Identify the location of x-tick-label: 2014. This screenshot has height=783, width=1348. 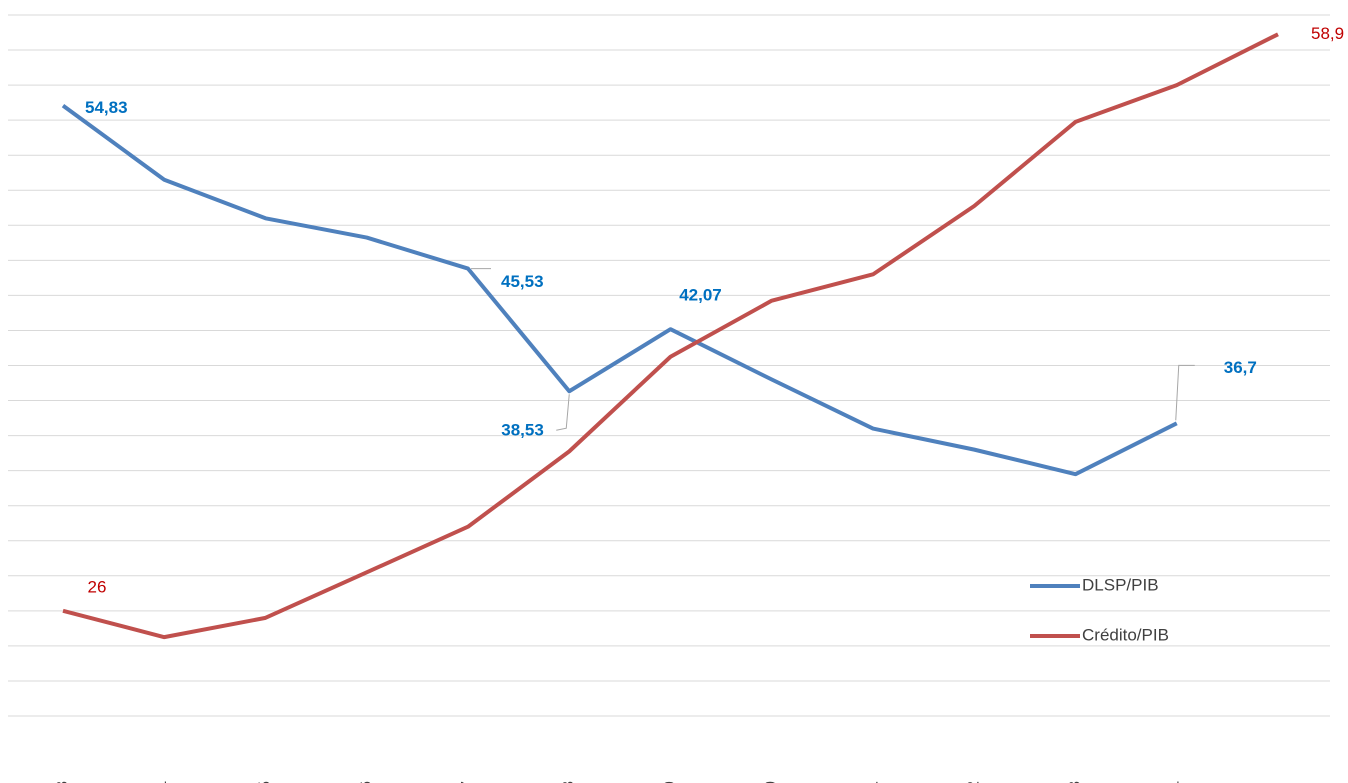
(1175, 782).